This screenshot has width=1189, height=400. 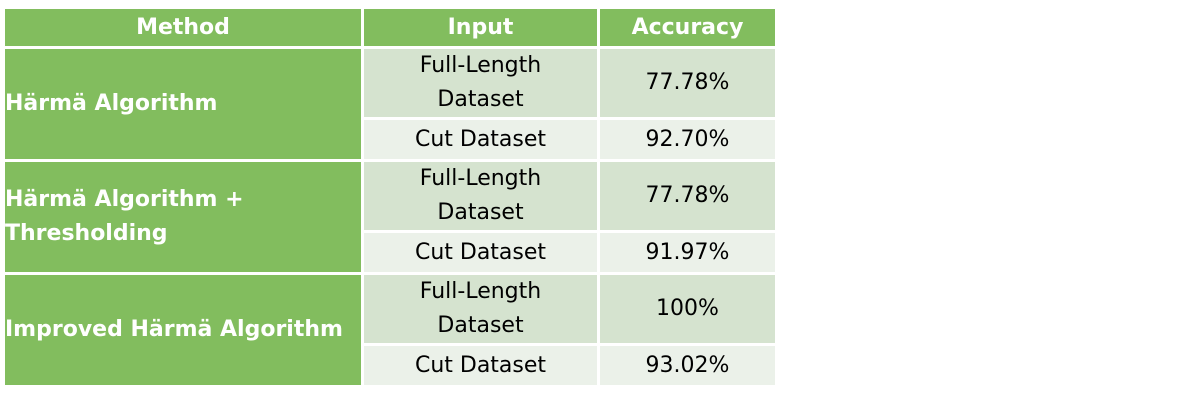 I want to click on accuracy-cell: 92.70%, so click(x=687, y=139).